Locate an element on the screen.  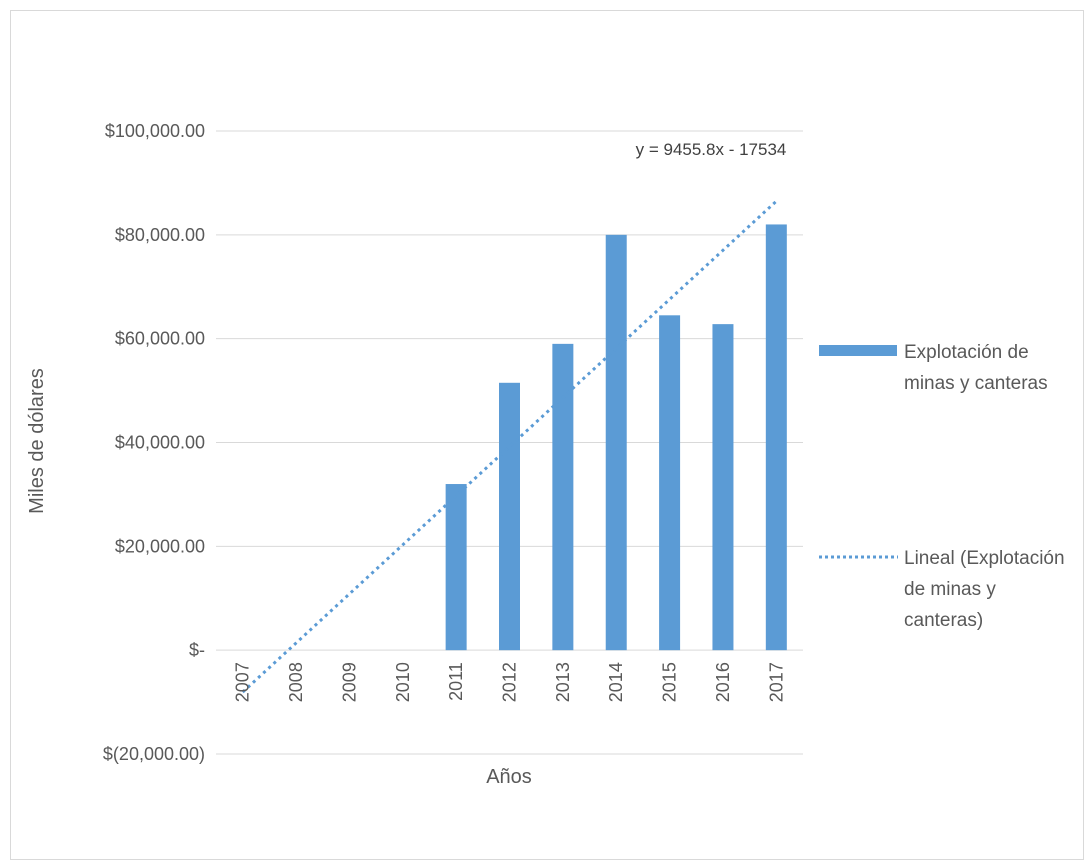
y-tick-label: $80,000.00 is located at coordinates (160, 235).